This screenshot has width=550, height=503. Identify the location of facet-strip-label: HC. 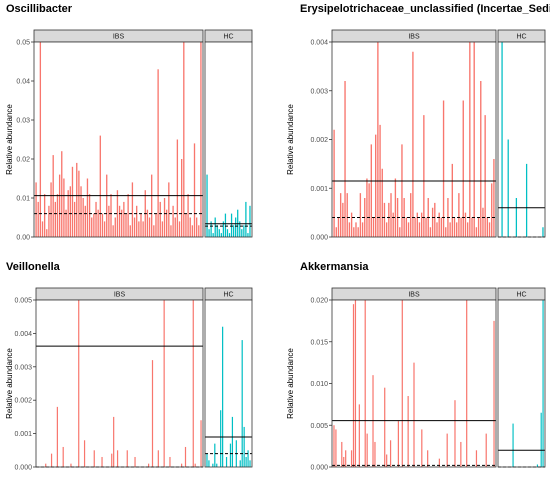
(521, 37).